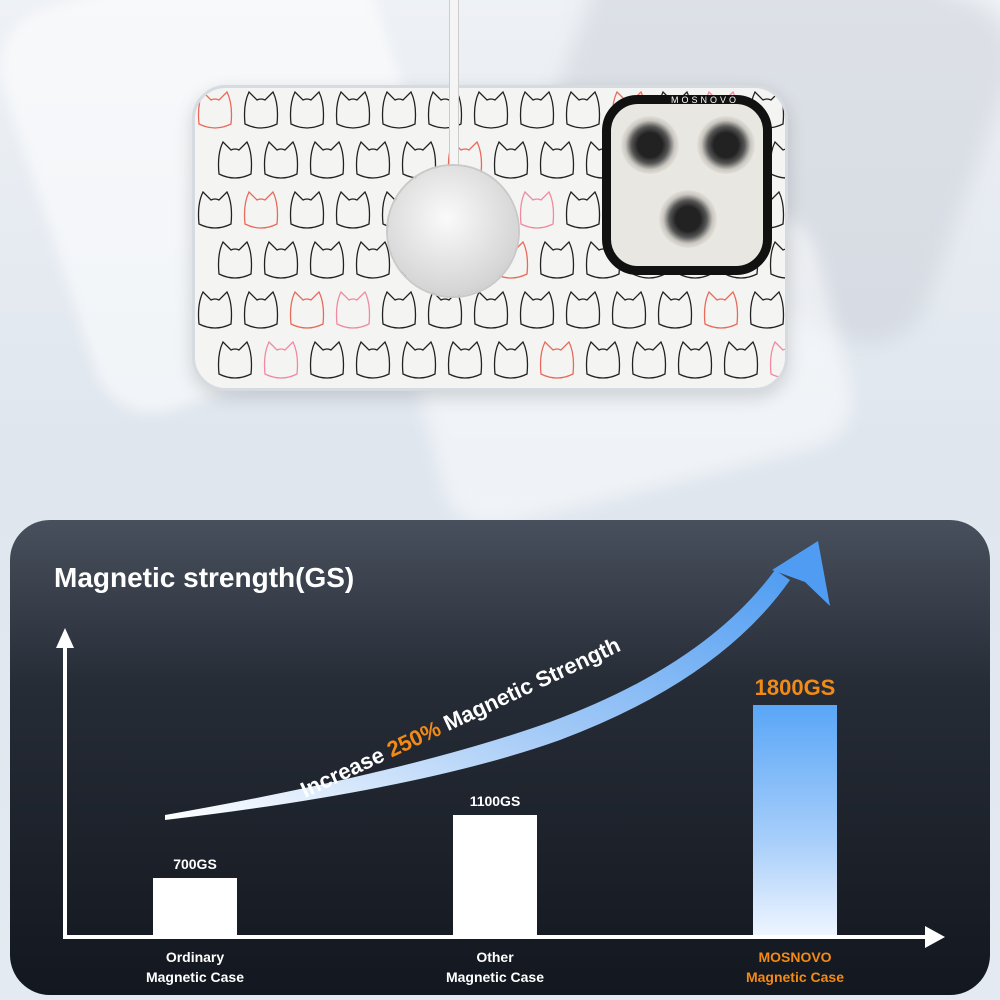 The height and width of the screenshot is (1000, 1000). I want to click on category-label-line: Other, so click(495, 957).